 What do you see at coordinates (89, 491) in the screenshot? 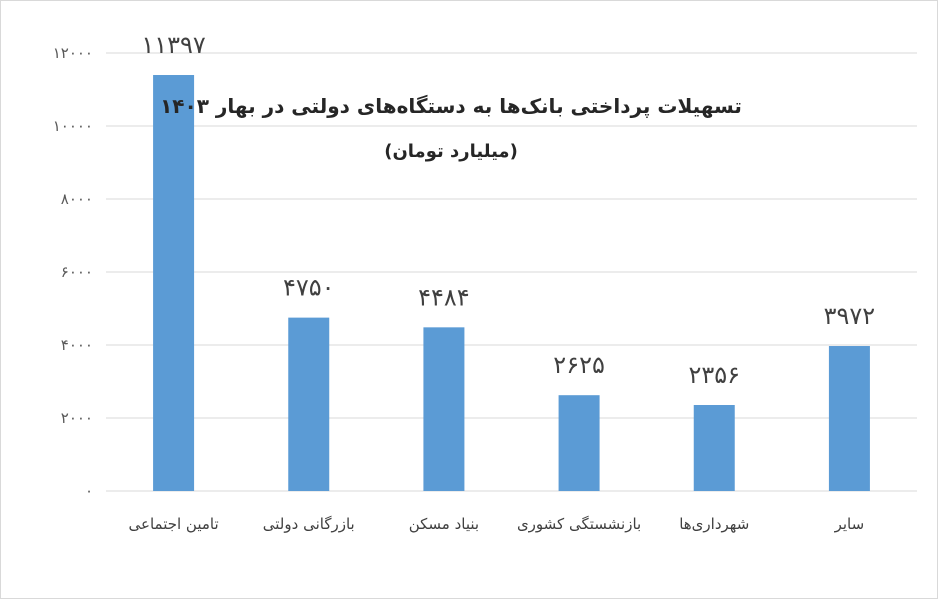
I see `y-tick-label: ۰` at bounding box center [89, 491].